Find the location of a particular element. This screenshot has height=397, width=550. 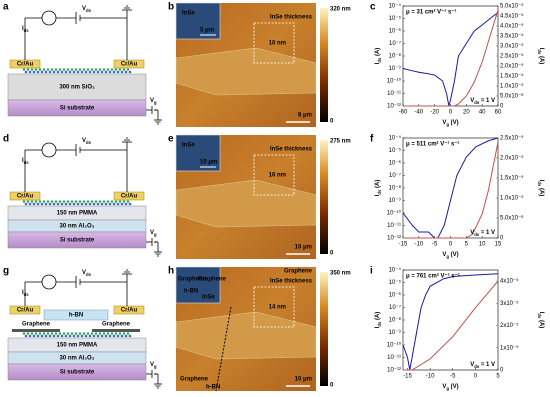

x-tick-label: -5 is located at coordinates (435, 245).